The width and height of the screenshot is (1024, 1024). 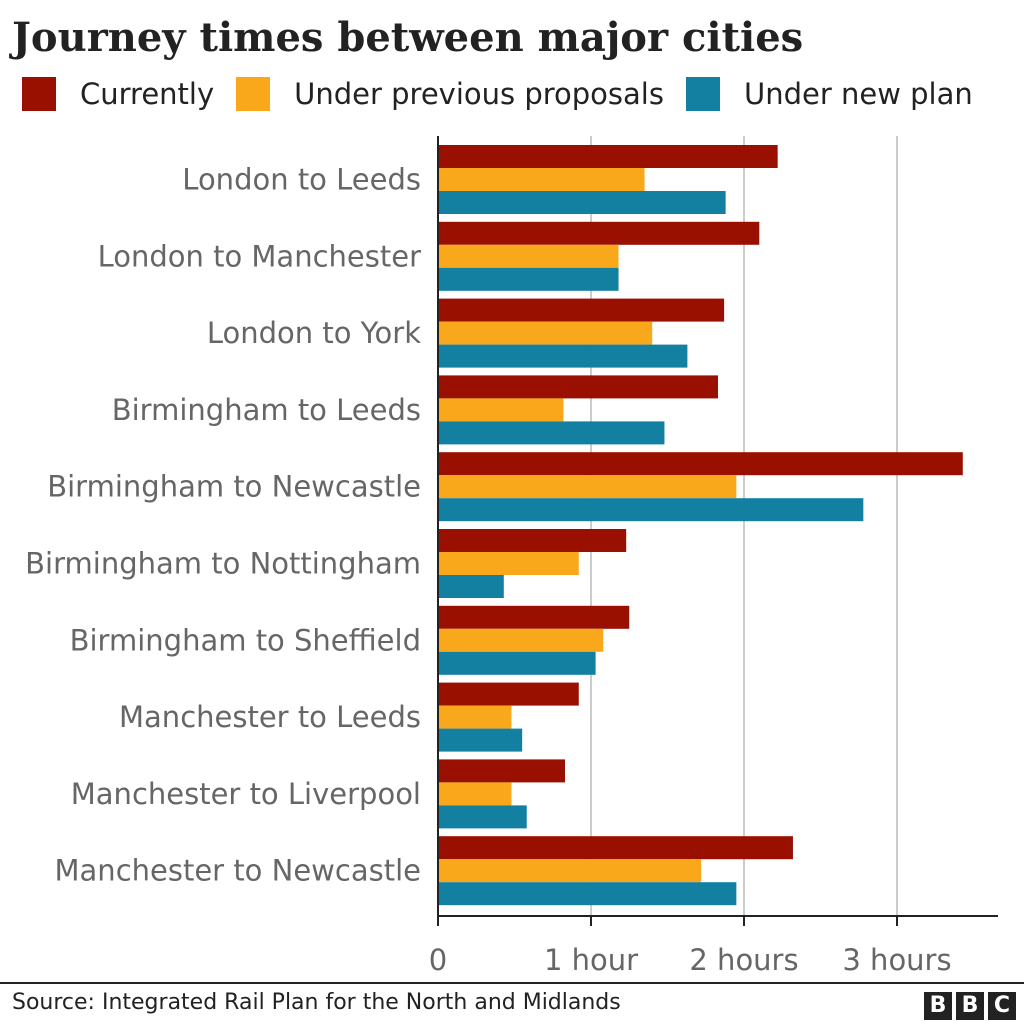 What do you see at coordinates (253, 94) in the screenshot?
I see `legend-swatch-previous-proposals` at bounding box center [253, 94].